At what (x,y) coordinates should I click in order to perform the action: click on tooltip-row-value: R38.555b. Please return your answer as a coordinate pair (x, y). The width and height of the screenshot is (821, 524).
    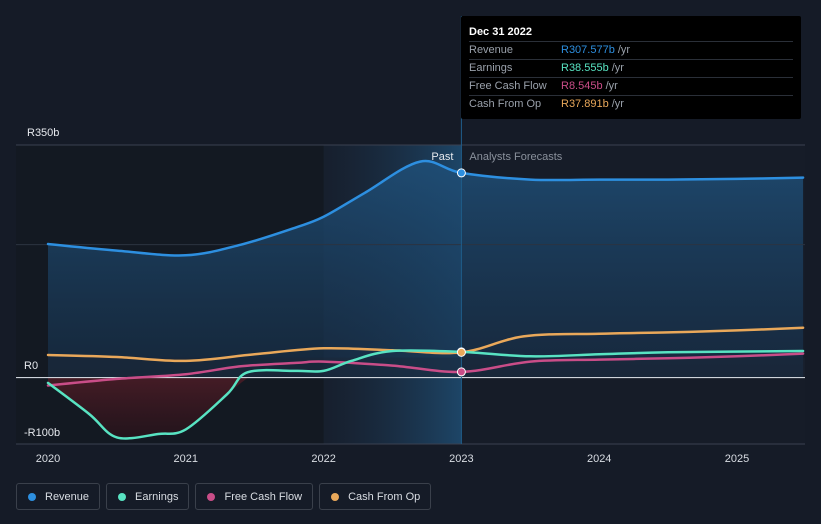
    Looking at the image, I should click on (585, 68).